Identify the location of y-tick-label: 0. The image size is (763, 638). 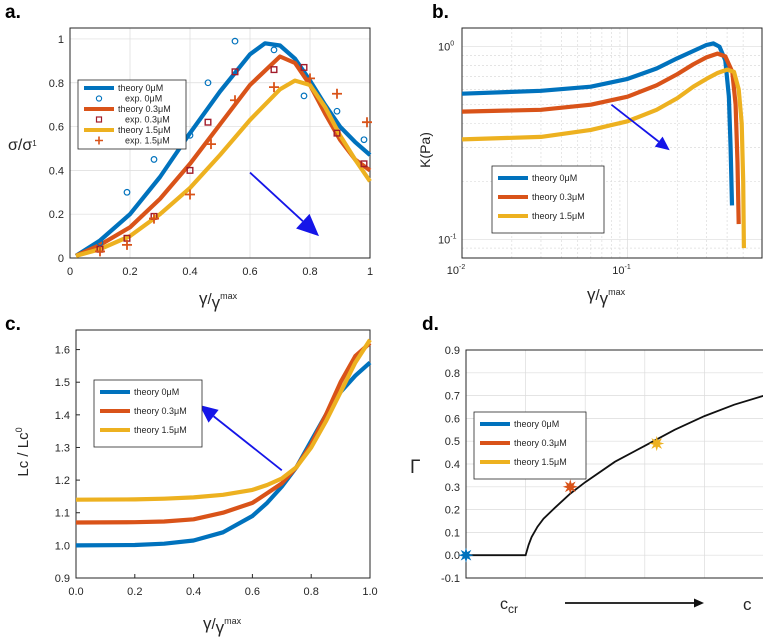
(61, 259).